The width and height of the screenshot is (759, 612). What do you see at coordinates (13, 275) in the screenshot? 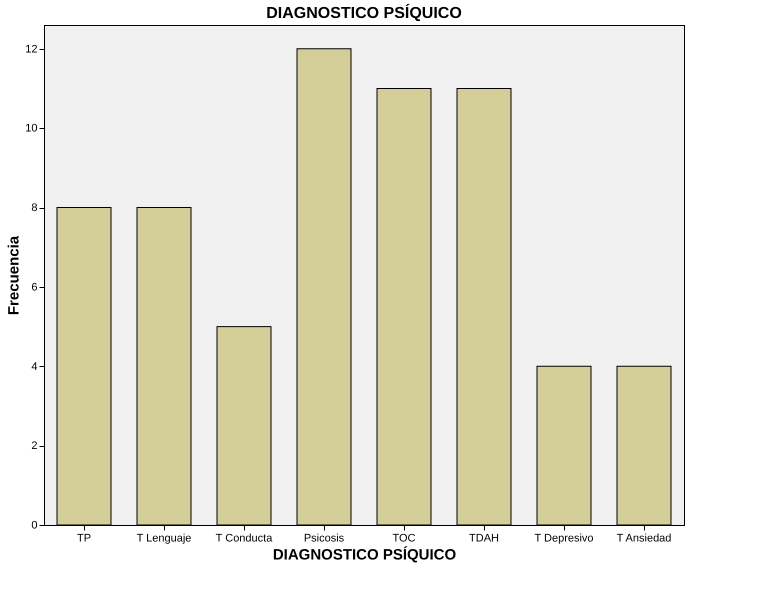
I see `y-axis-title: Frecuencia` at bounding box center [13, 275].